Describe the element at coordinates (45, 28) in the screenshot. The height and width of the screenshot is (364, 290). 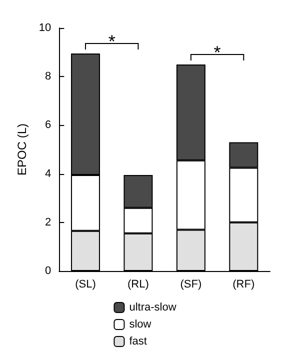
I see `y-tick-label: 10` at that location.